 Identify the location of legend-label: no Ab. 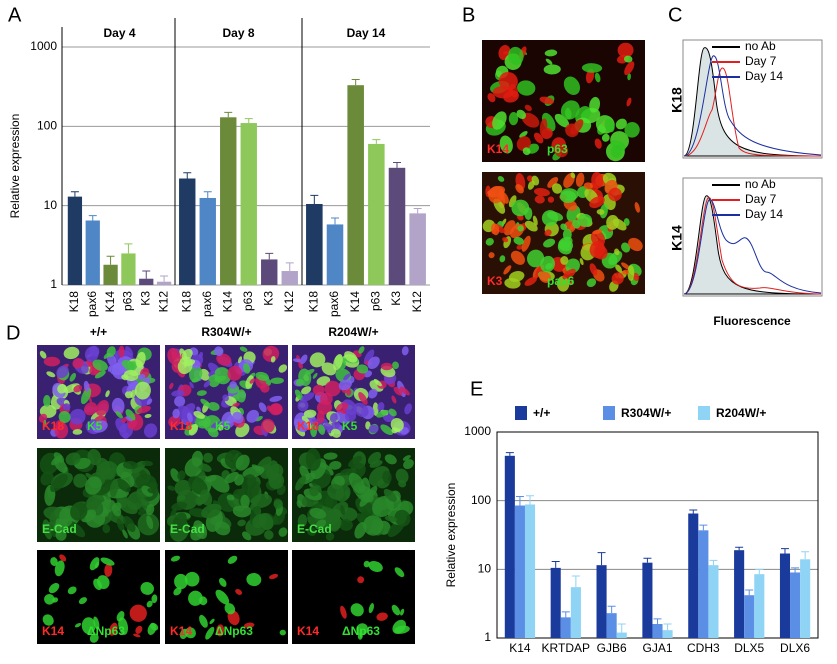
(760, 184).